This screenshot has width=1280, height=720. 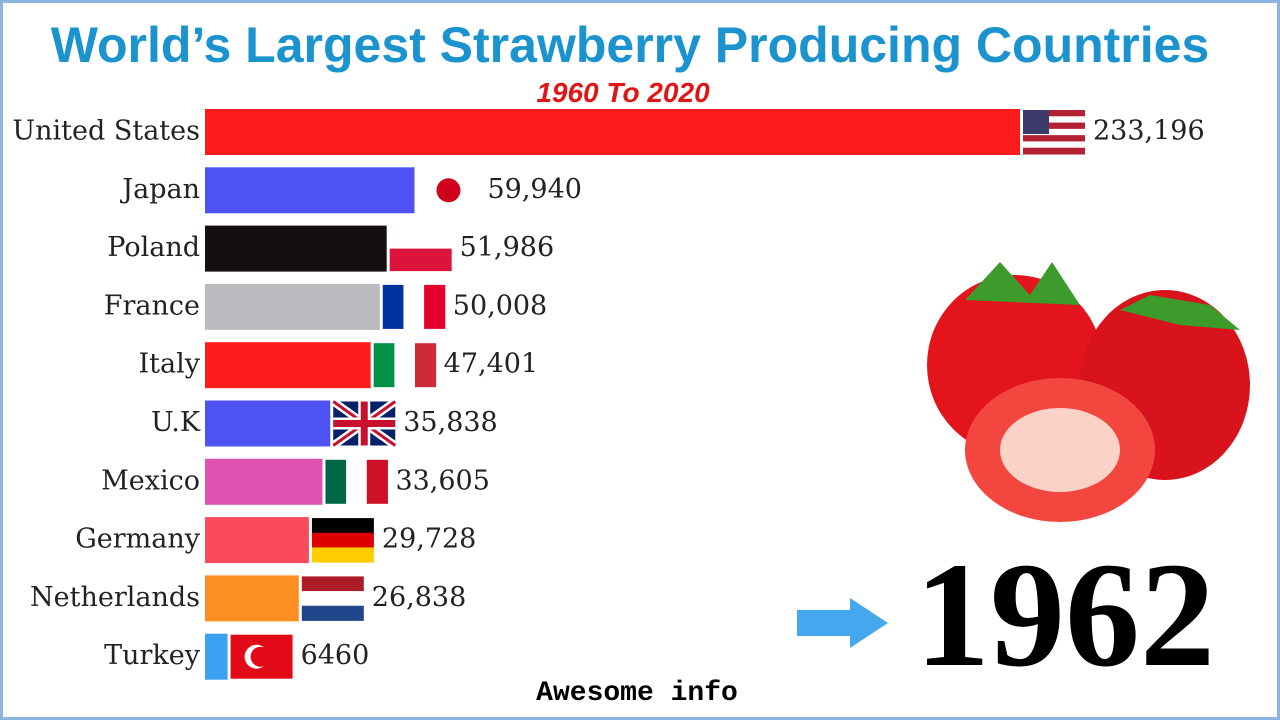 I want to click on value-label: 47,401, so click(x=491, y=364).